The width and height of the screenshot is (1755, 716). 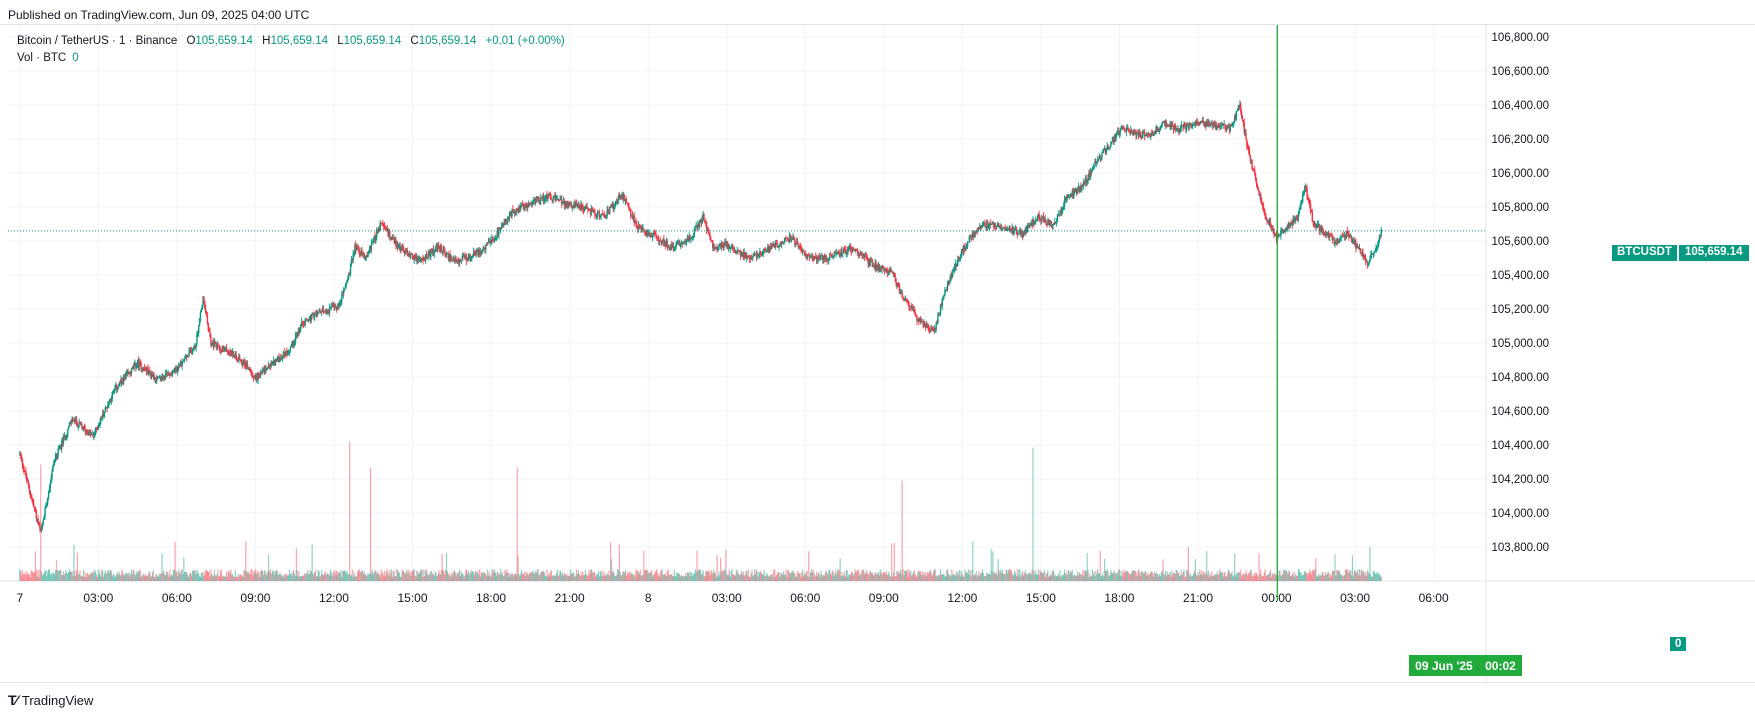 What do you see at coordinates (1520, 174) in the screenshot?
I see `y-tick-label: 106,000.00` at bounding box center [1520, 174].